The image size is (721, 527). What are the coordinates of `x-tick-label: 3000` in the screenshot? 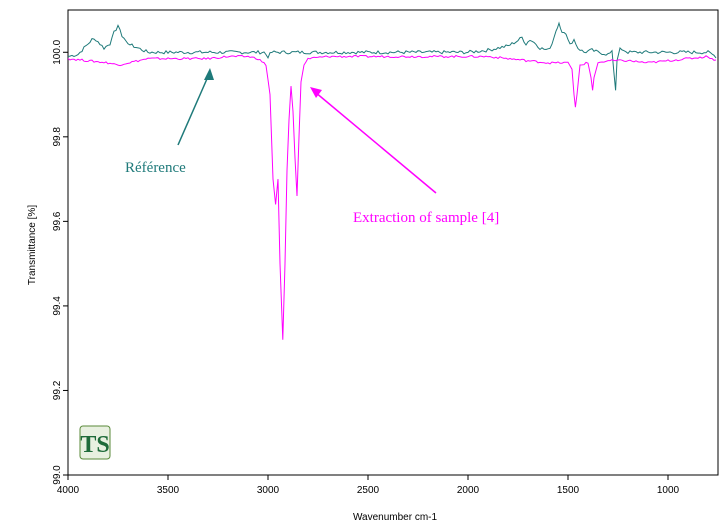 It's located at (268, 490).